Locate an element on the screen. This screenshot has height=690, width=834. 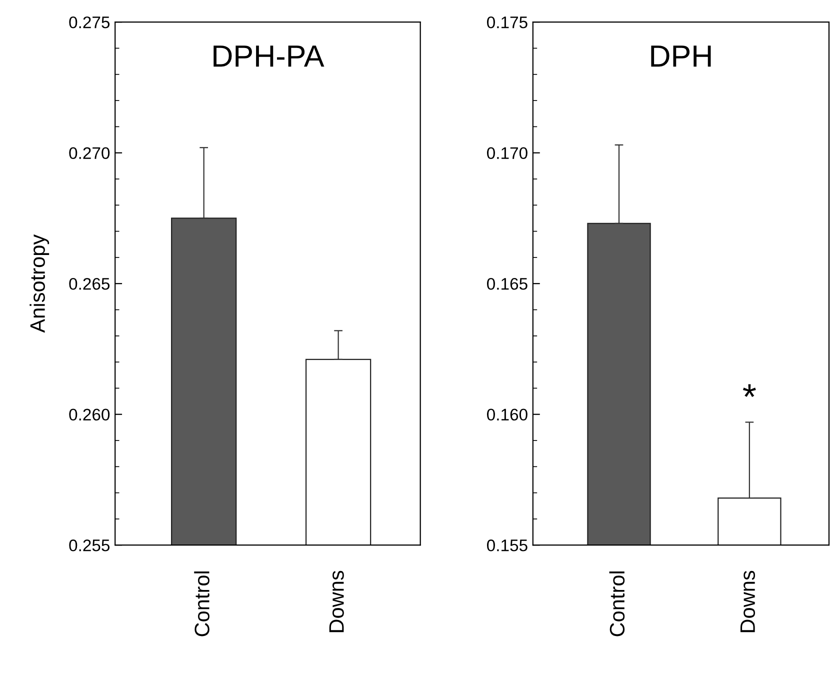
y-tick-label: 0.270 is located at coordinates (89, 153).